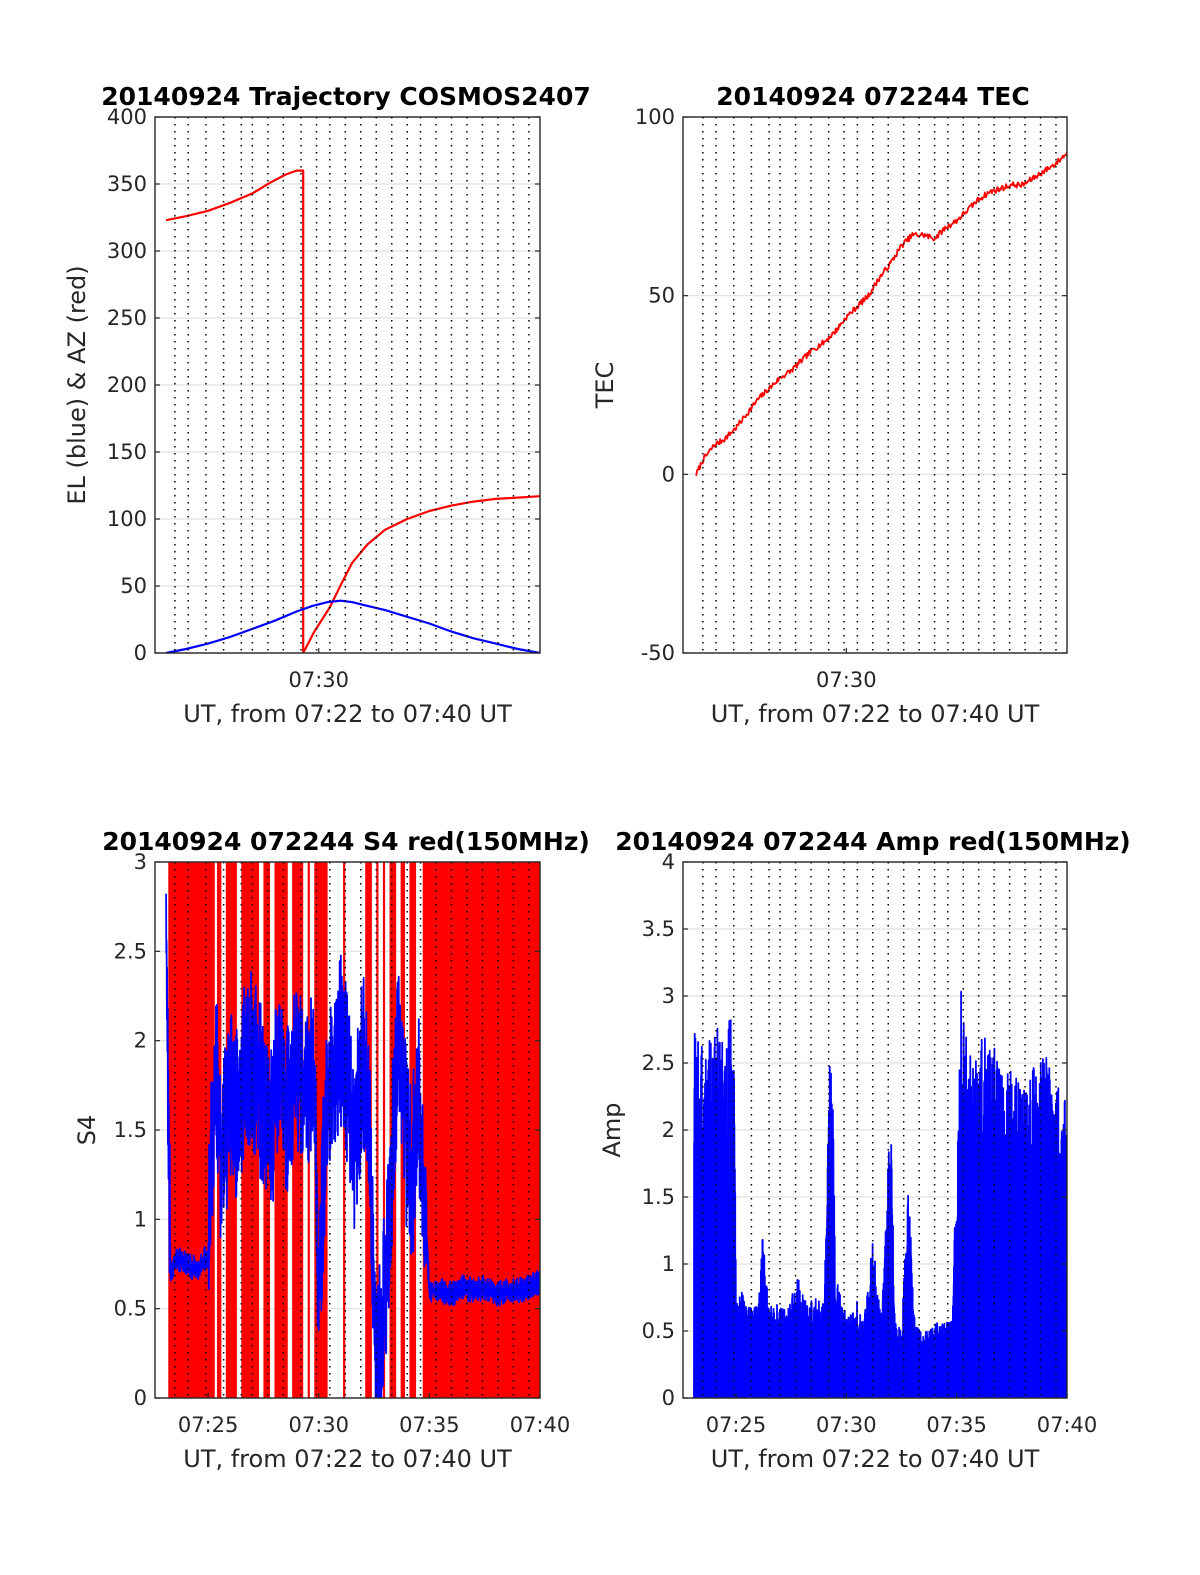 The height and width of the screenshot is (1575, 1200). I want to click on y-axis-label: Amp, so click(612, 1129).